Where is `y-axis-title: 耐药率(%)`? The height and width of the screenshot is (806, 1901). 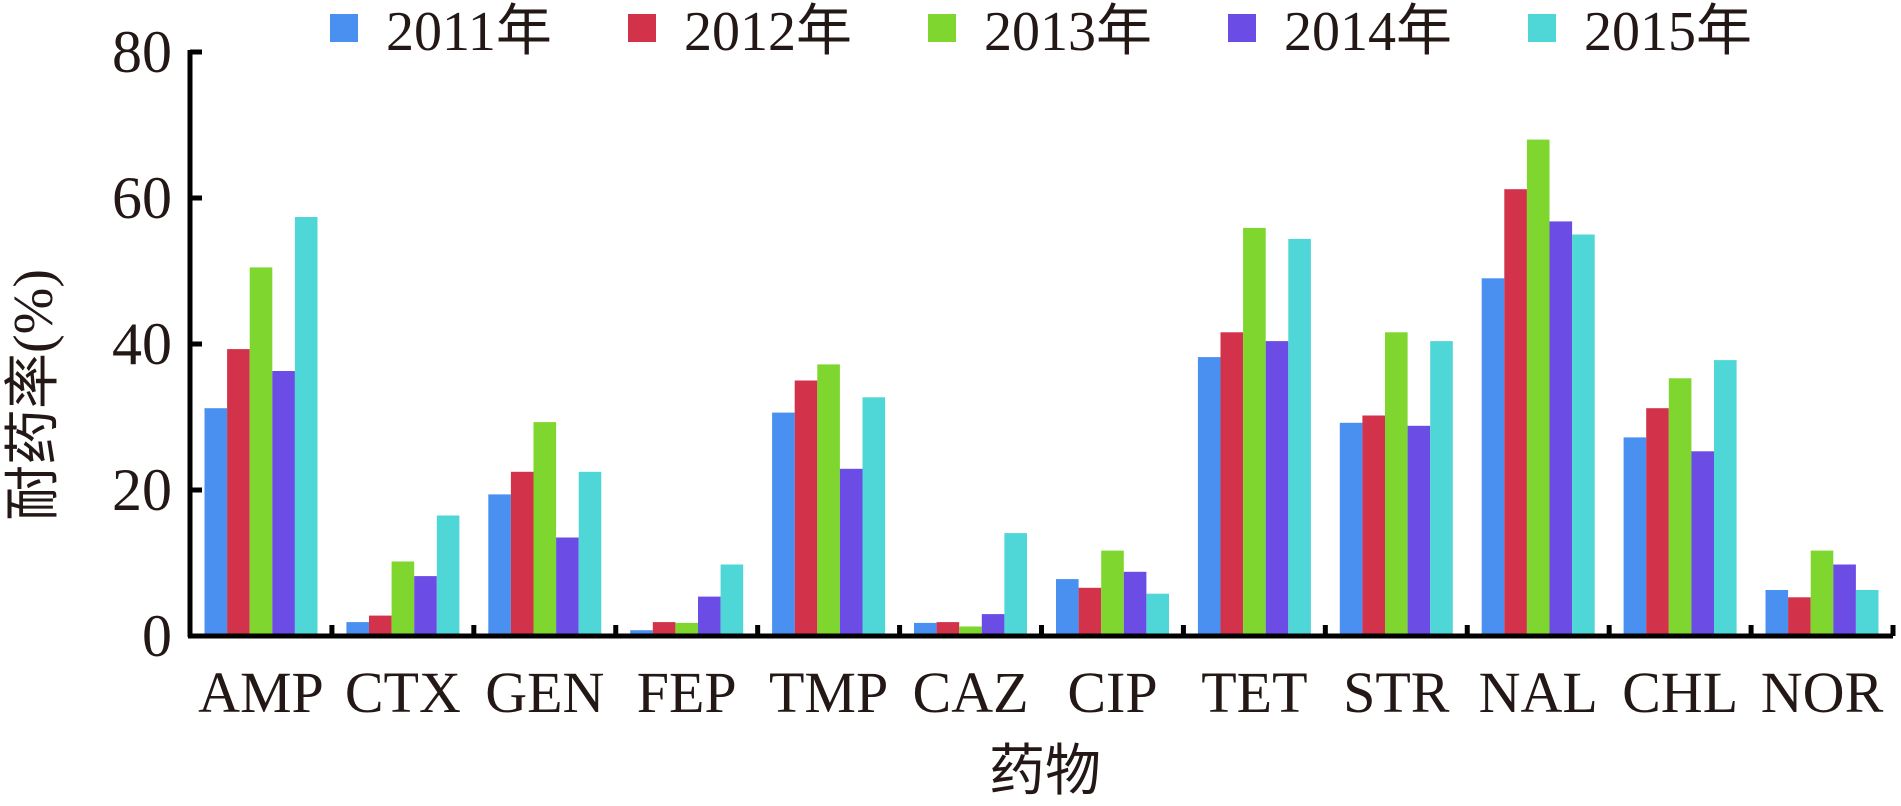 y-axis-title: 耐药率(%) is located at coordinates (34, 395).